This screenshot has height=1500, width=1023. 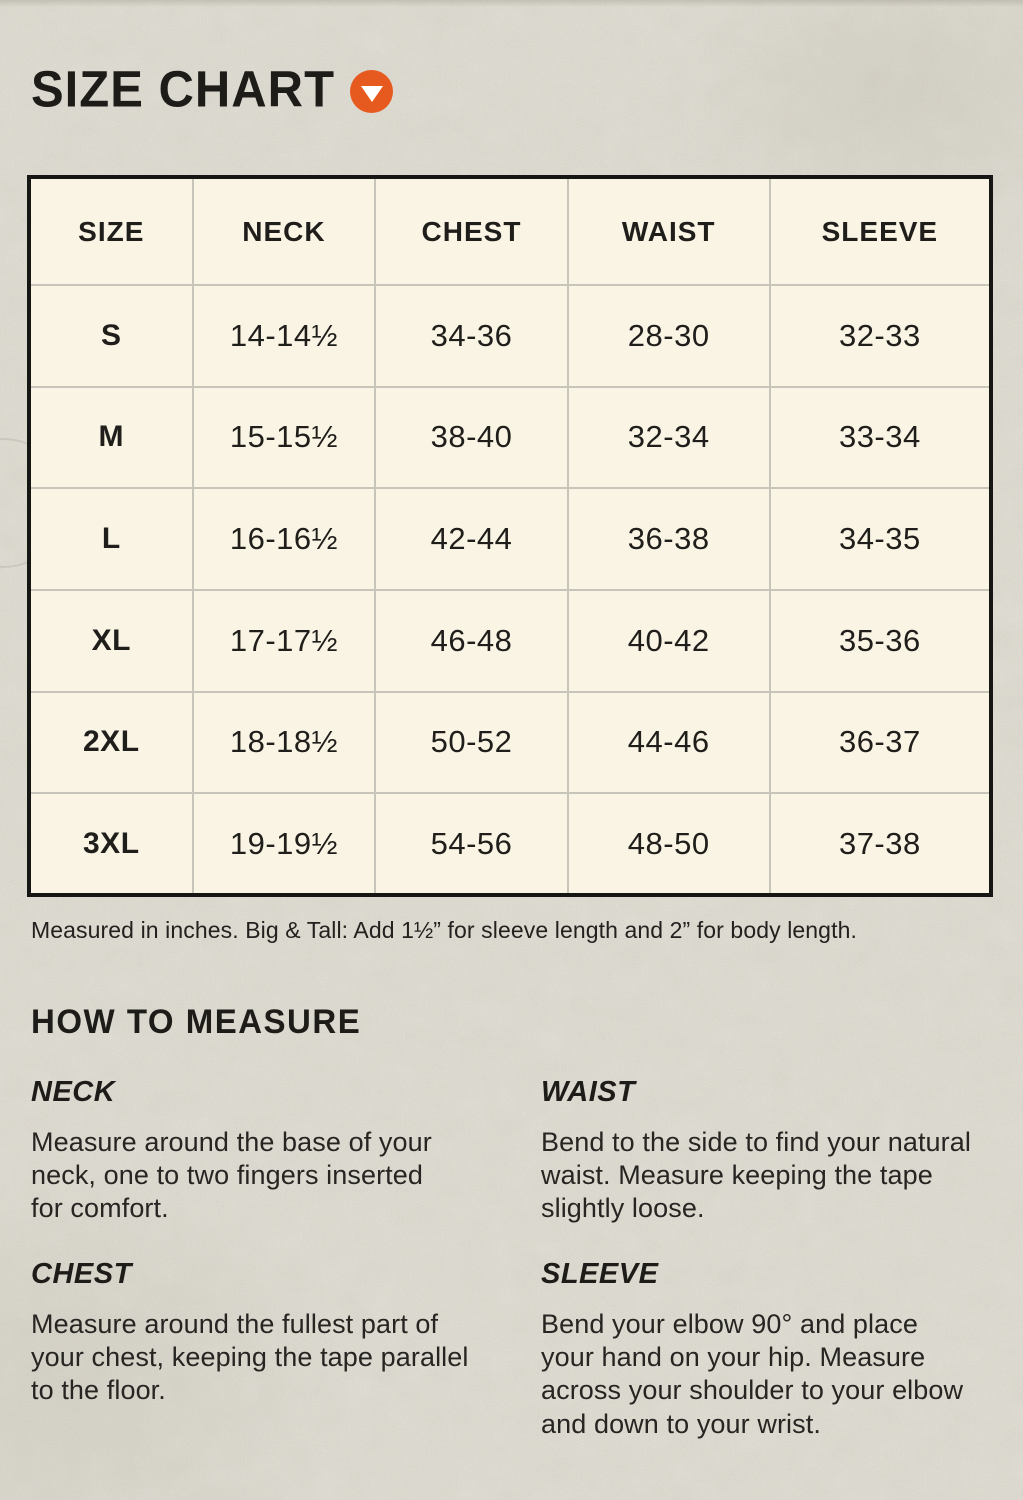 I want to click on measure-section-title: CHEST, so click(x=81, y=1274).